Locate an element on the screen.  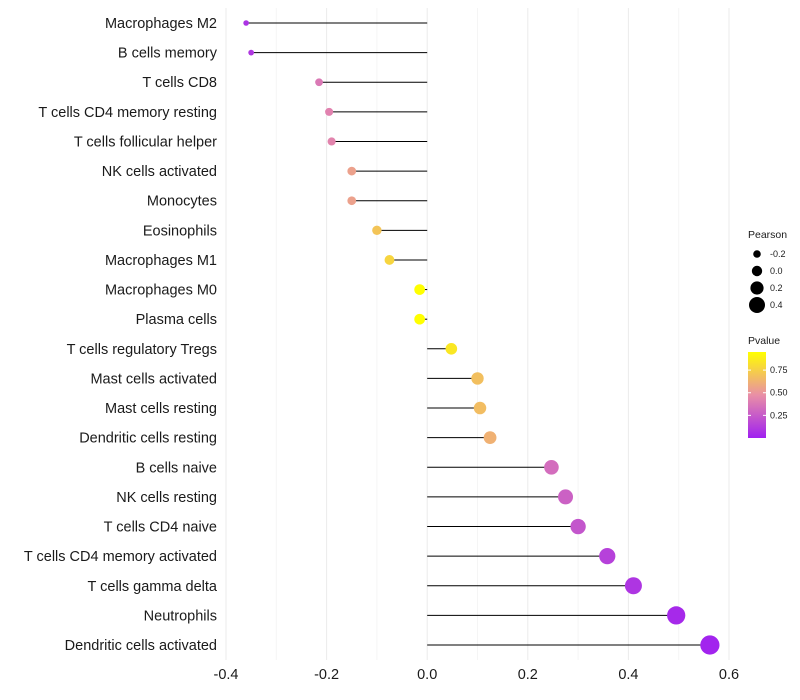
y-axis-label: Mast cells activated is located at coordinates (153, 379).